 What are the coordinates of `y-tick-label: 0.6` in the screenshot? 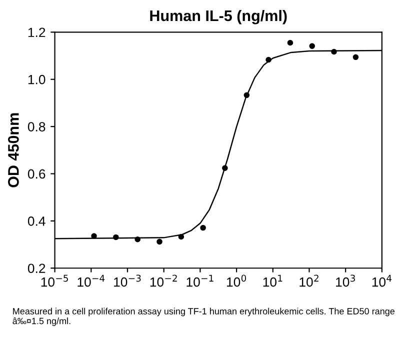 It's located at (37, 174).